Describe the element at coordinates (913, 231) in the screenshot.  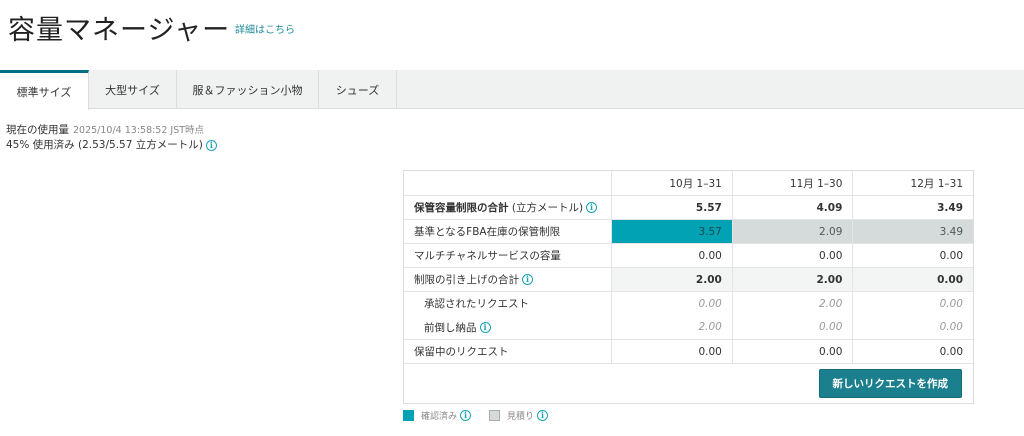
I see `cell-estimated: 3.49` at that location.